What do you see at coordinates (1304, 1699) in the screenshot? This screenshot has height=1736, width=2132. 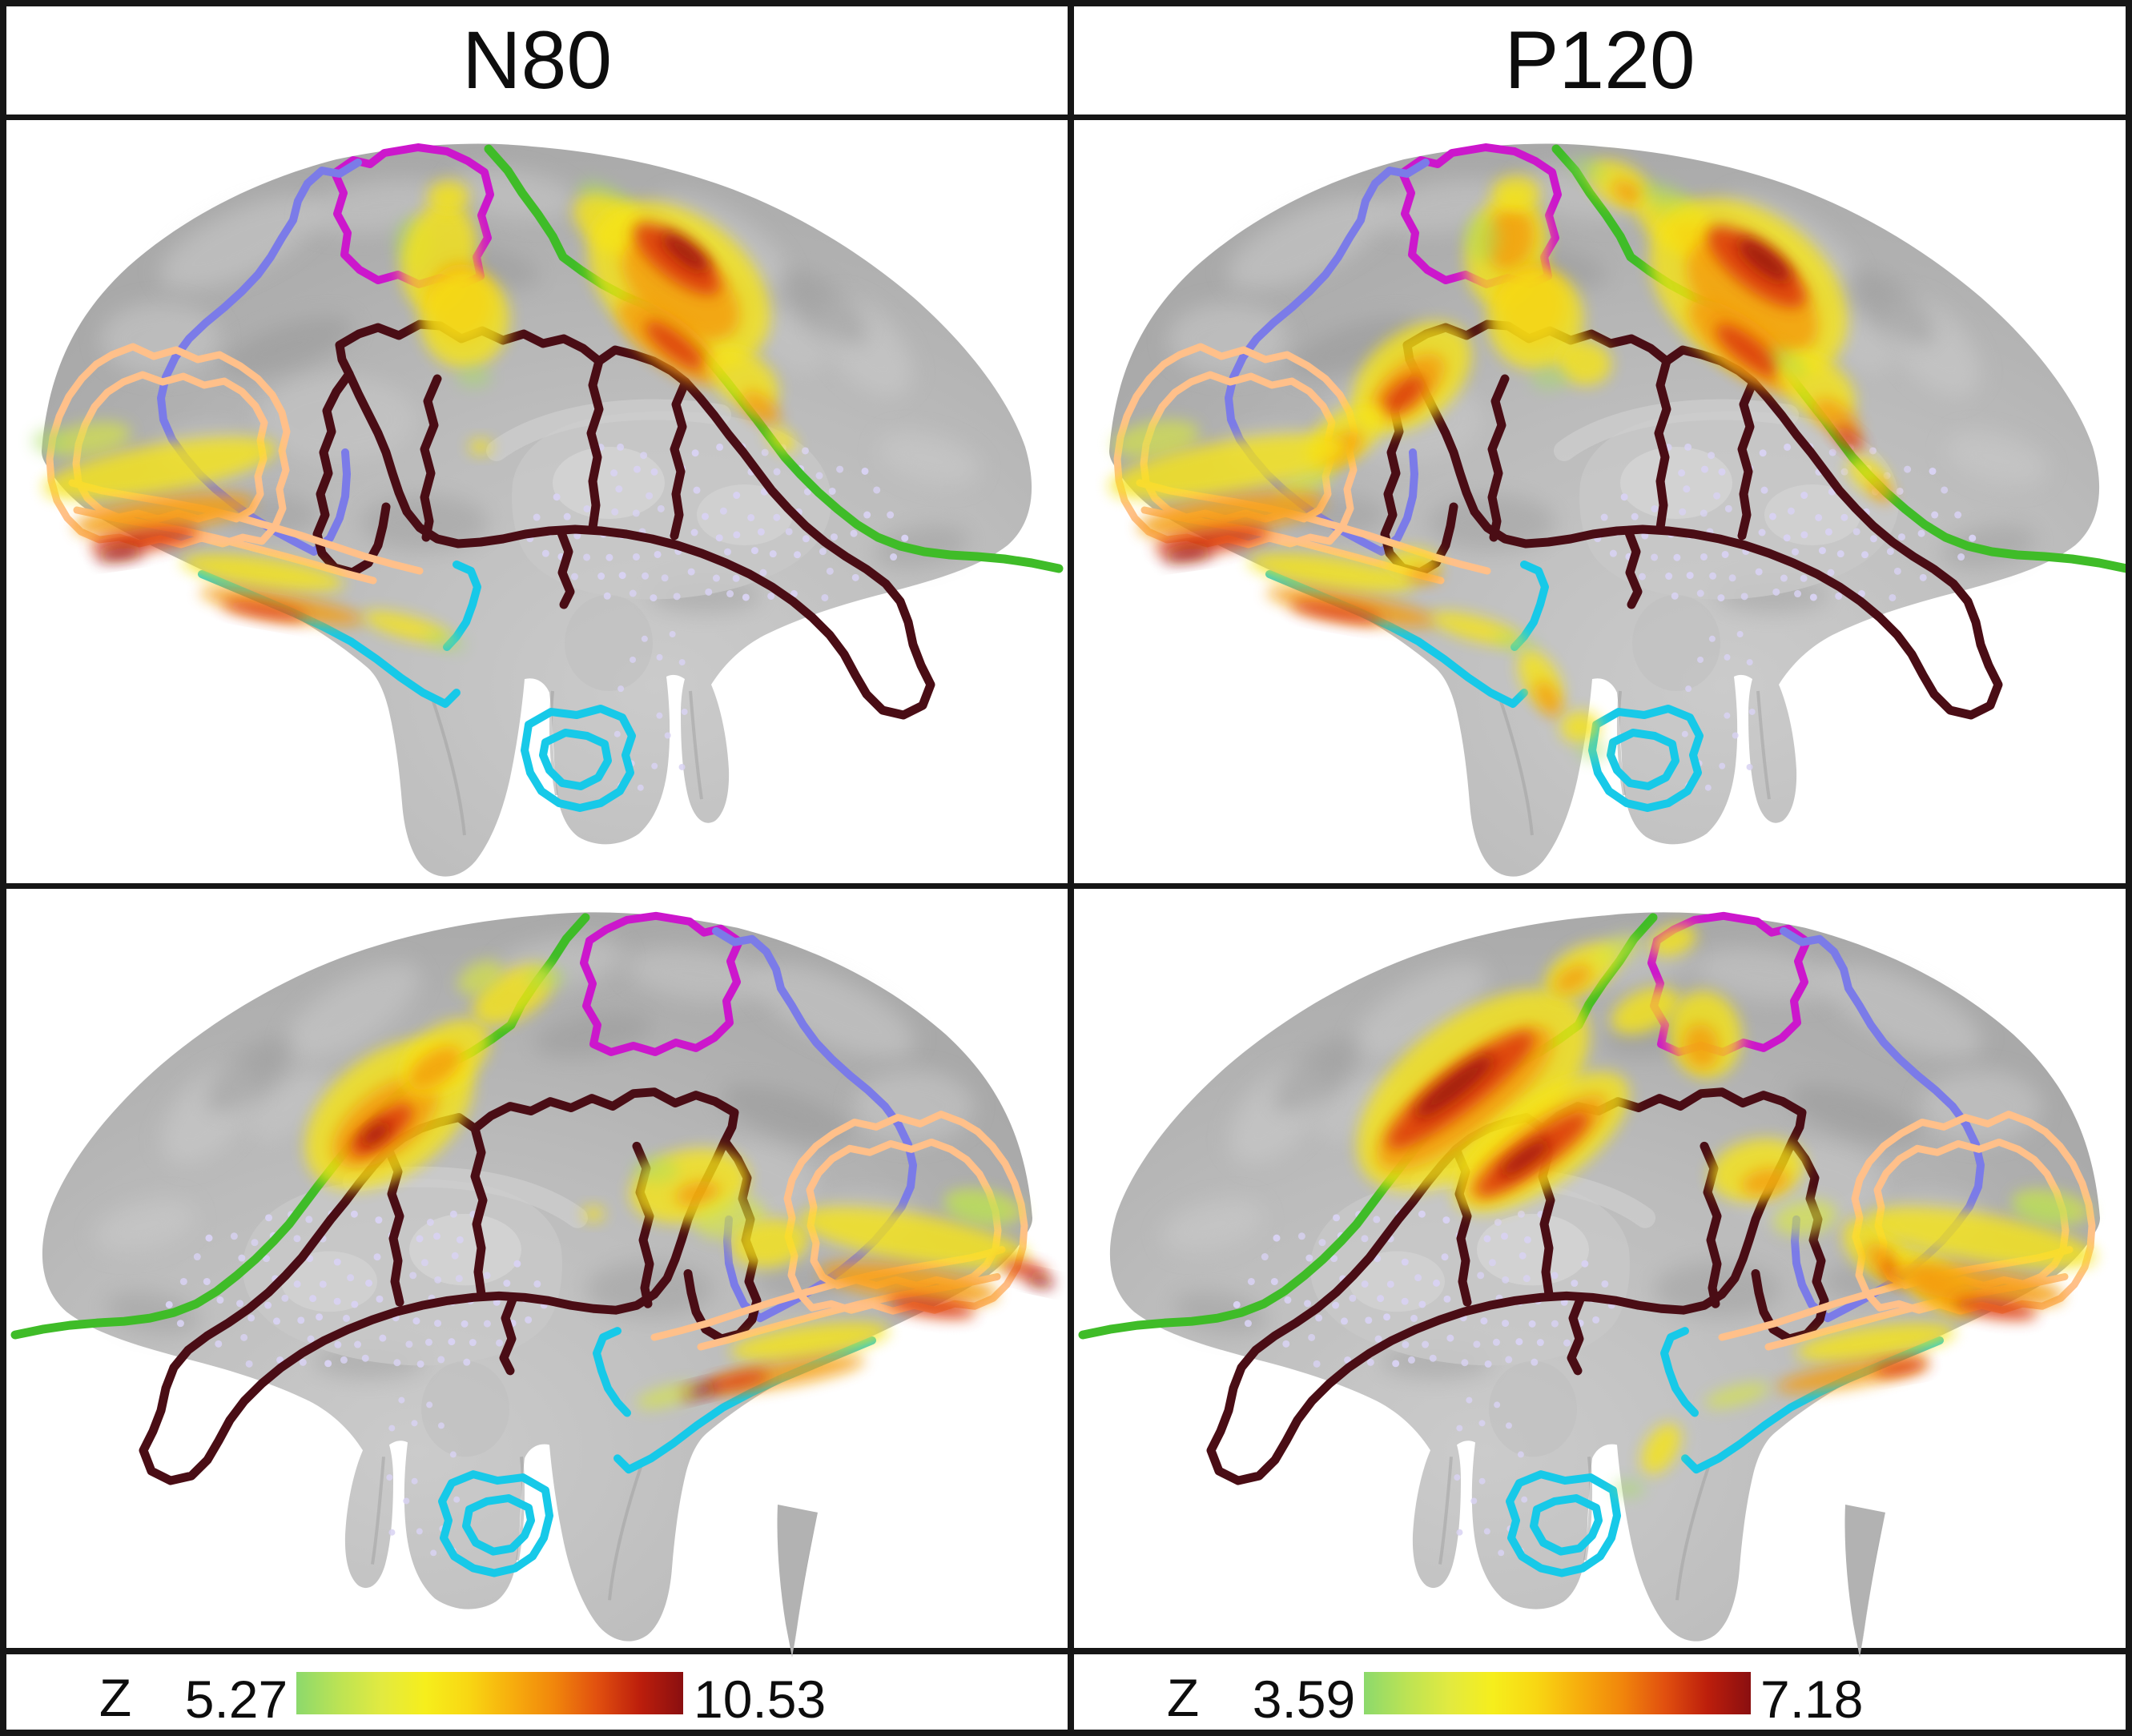 I see `z-min-p120: 3.59` at bounding box center [1304, 1699].